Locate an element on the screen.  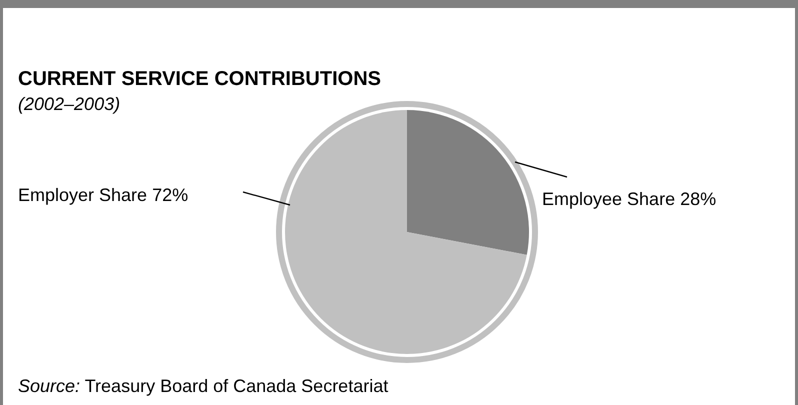
data-label: 28% is located at coordinates (698, 199).